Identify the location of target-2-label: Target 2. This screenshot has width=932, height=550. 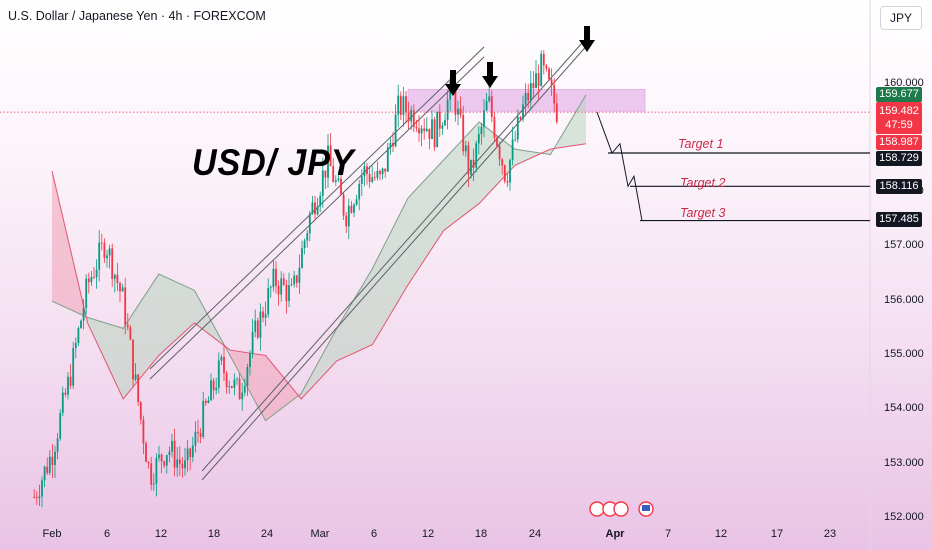
(703, 183).